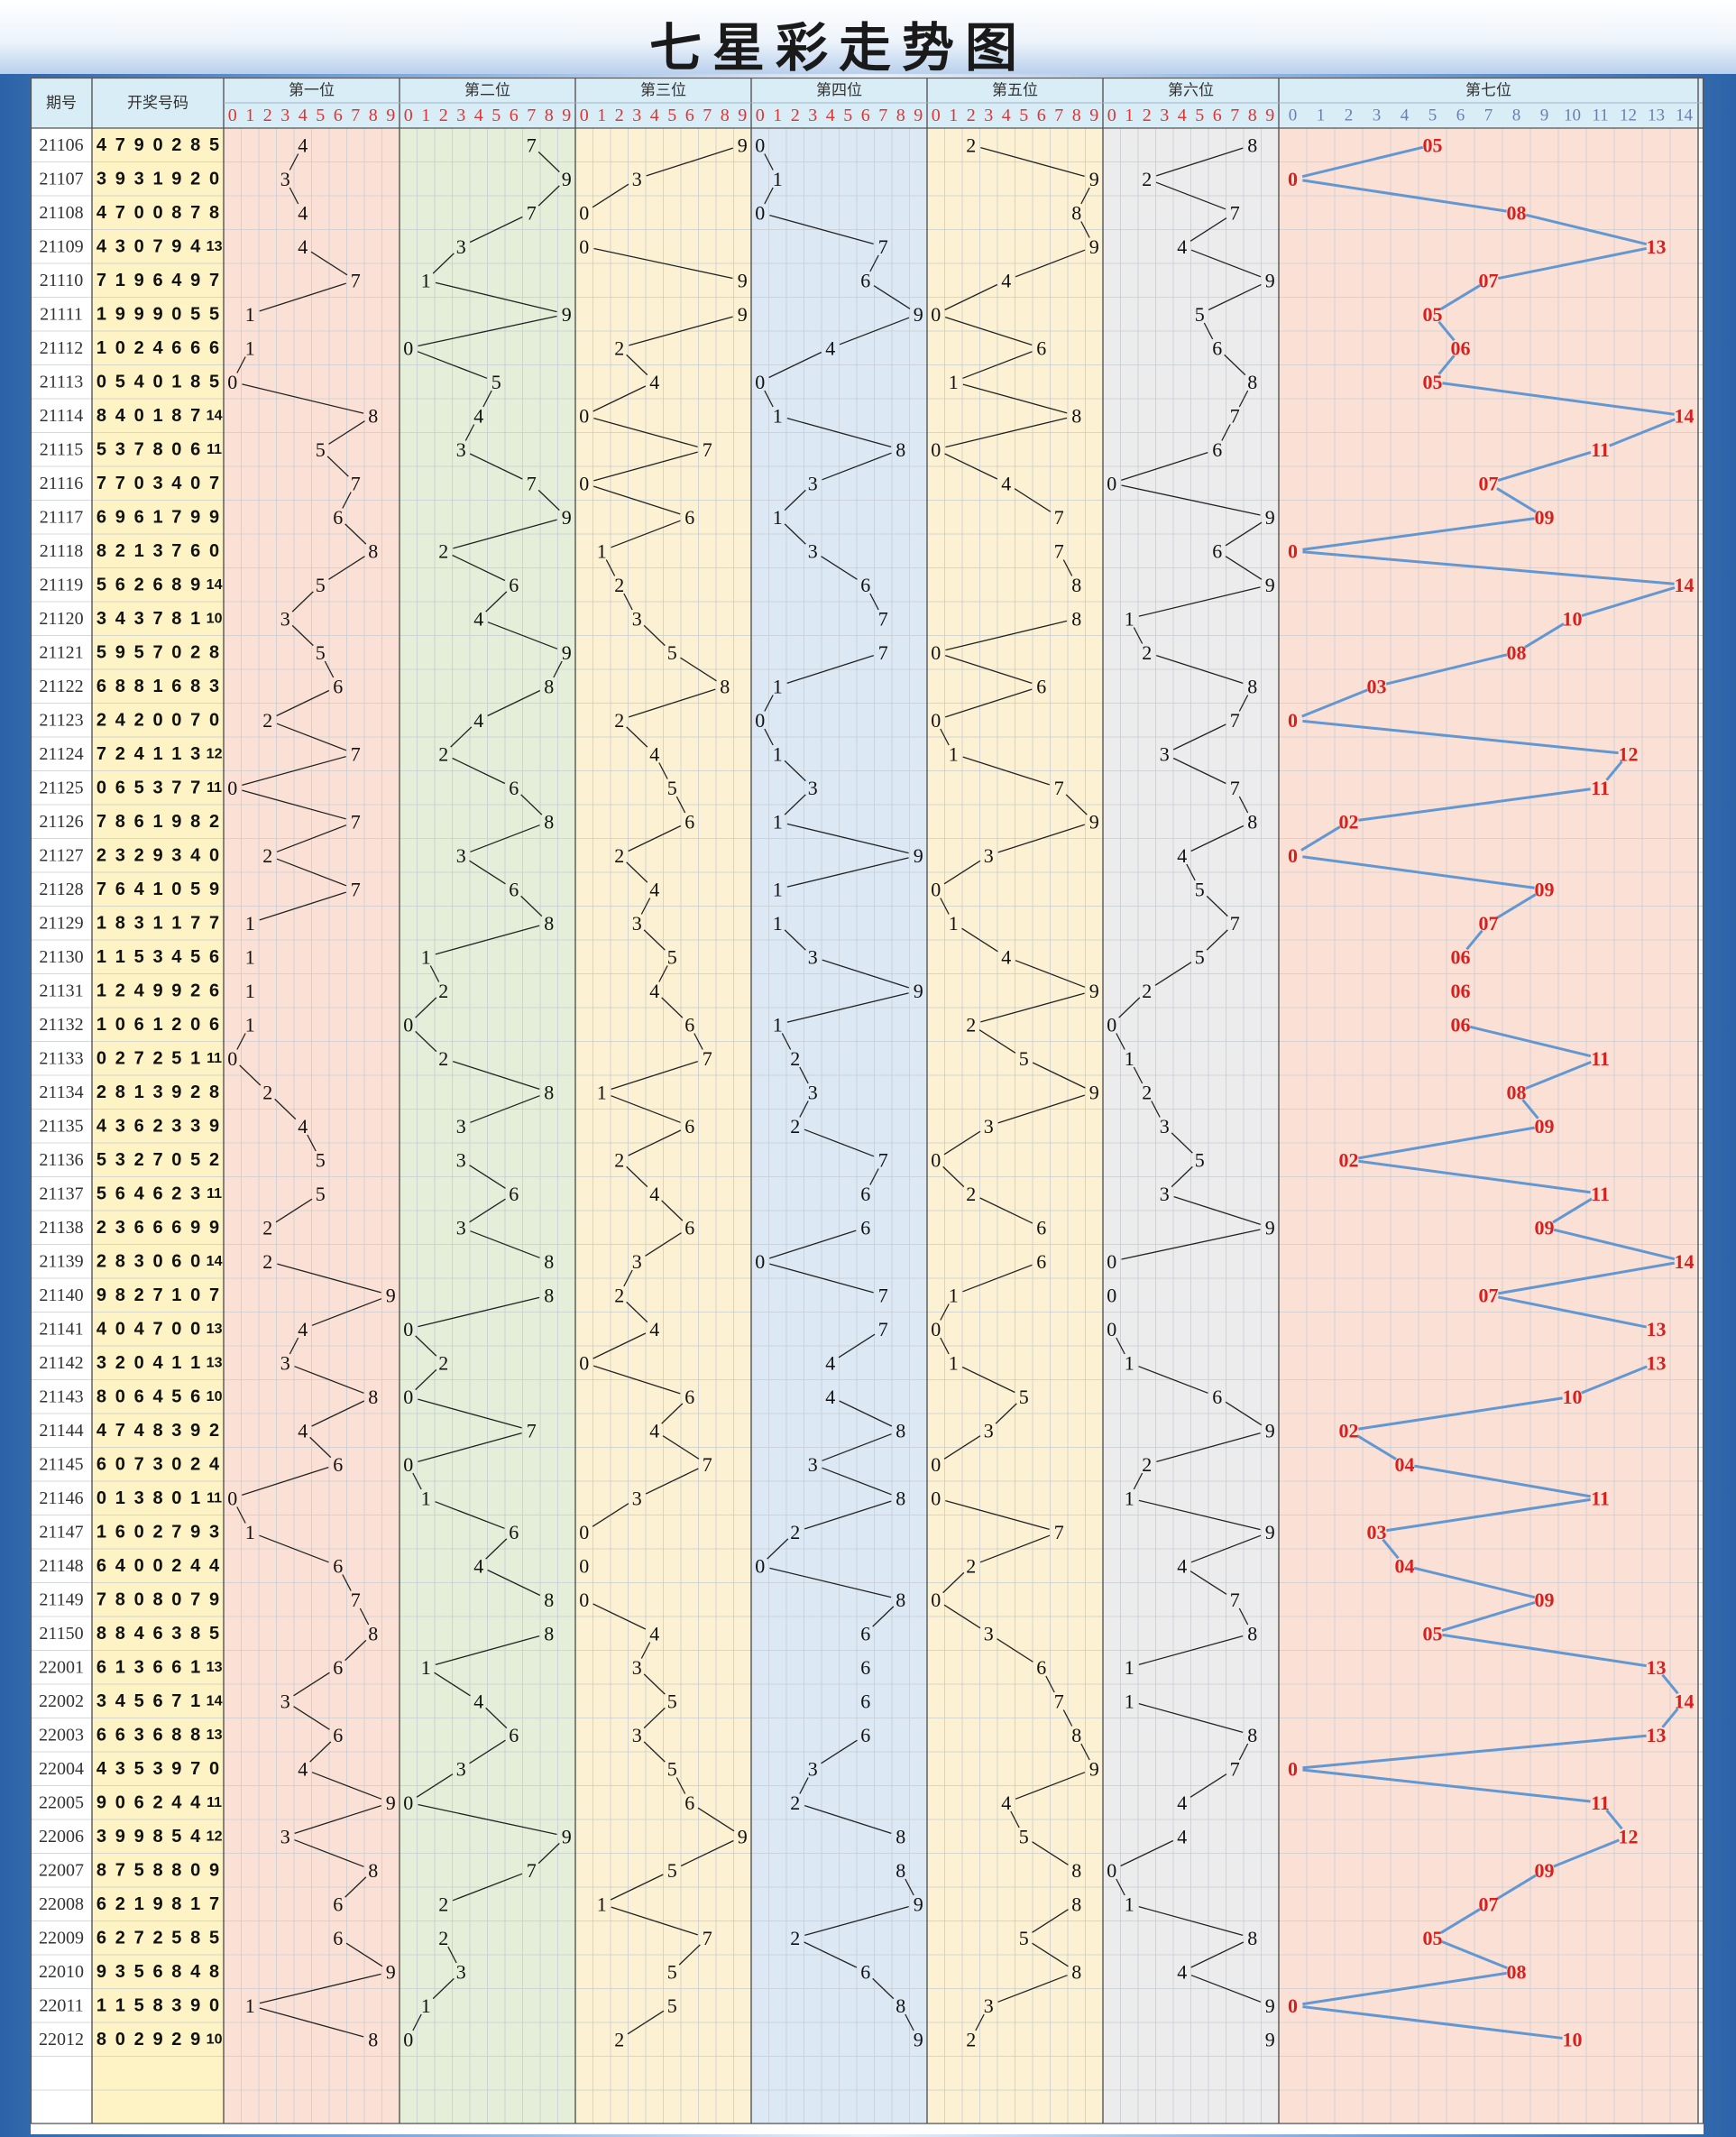  What do you see at coordinates (195, 1431) in the screenshot?
I see `draw-digit: 9` at bounding box center [195, 1431].